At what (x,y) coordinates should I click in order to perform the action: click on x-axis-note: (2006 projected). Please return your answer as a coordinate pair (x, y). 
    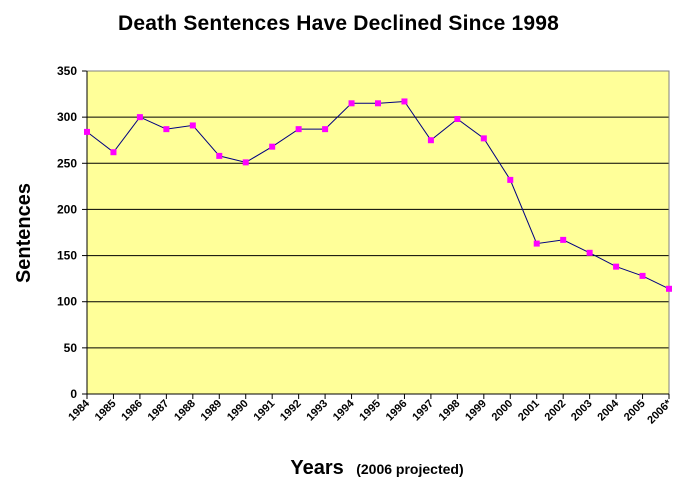
    Looking at the image, I should click on (409, 469).